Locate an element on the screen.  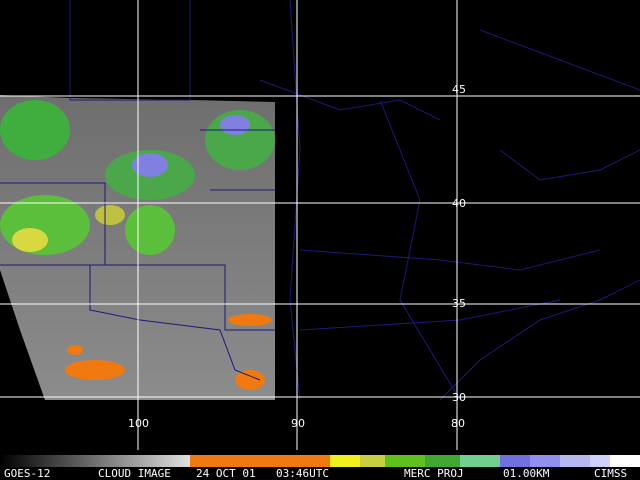
color-bar is located at coordinates (320, 461).